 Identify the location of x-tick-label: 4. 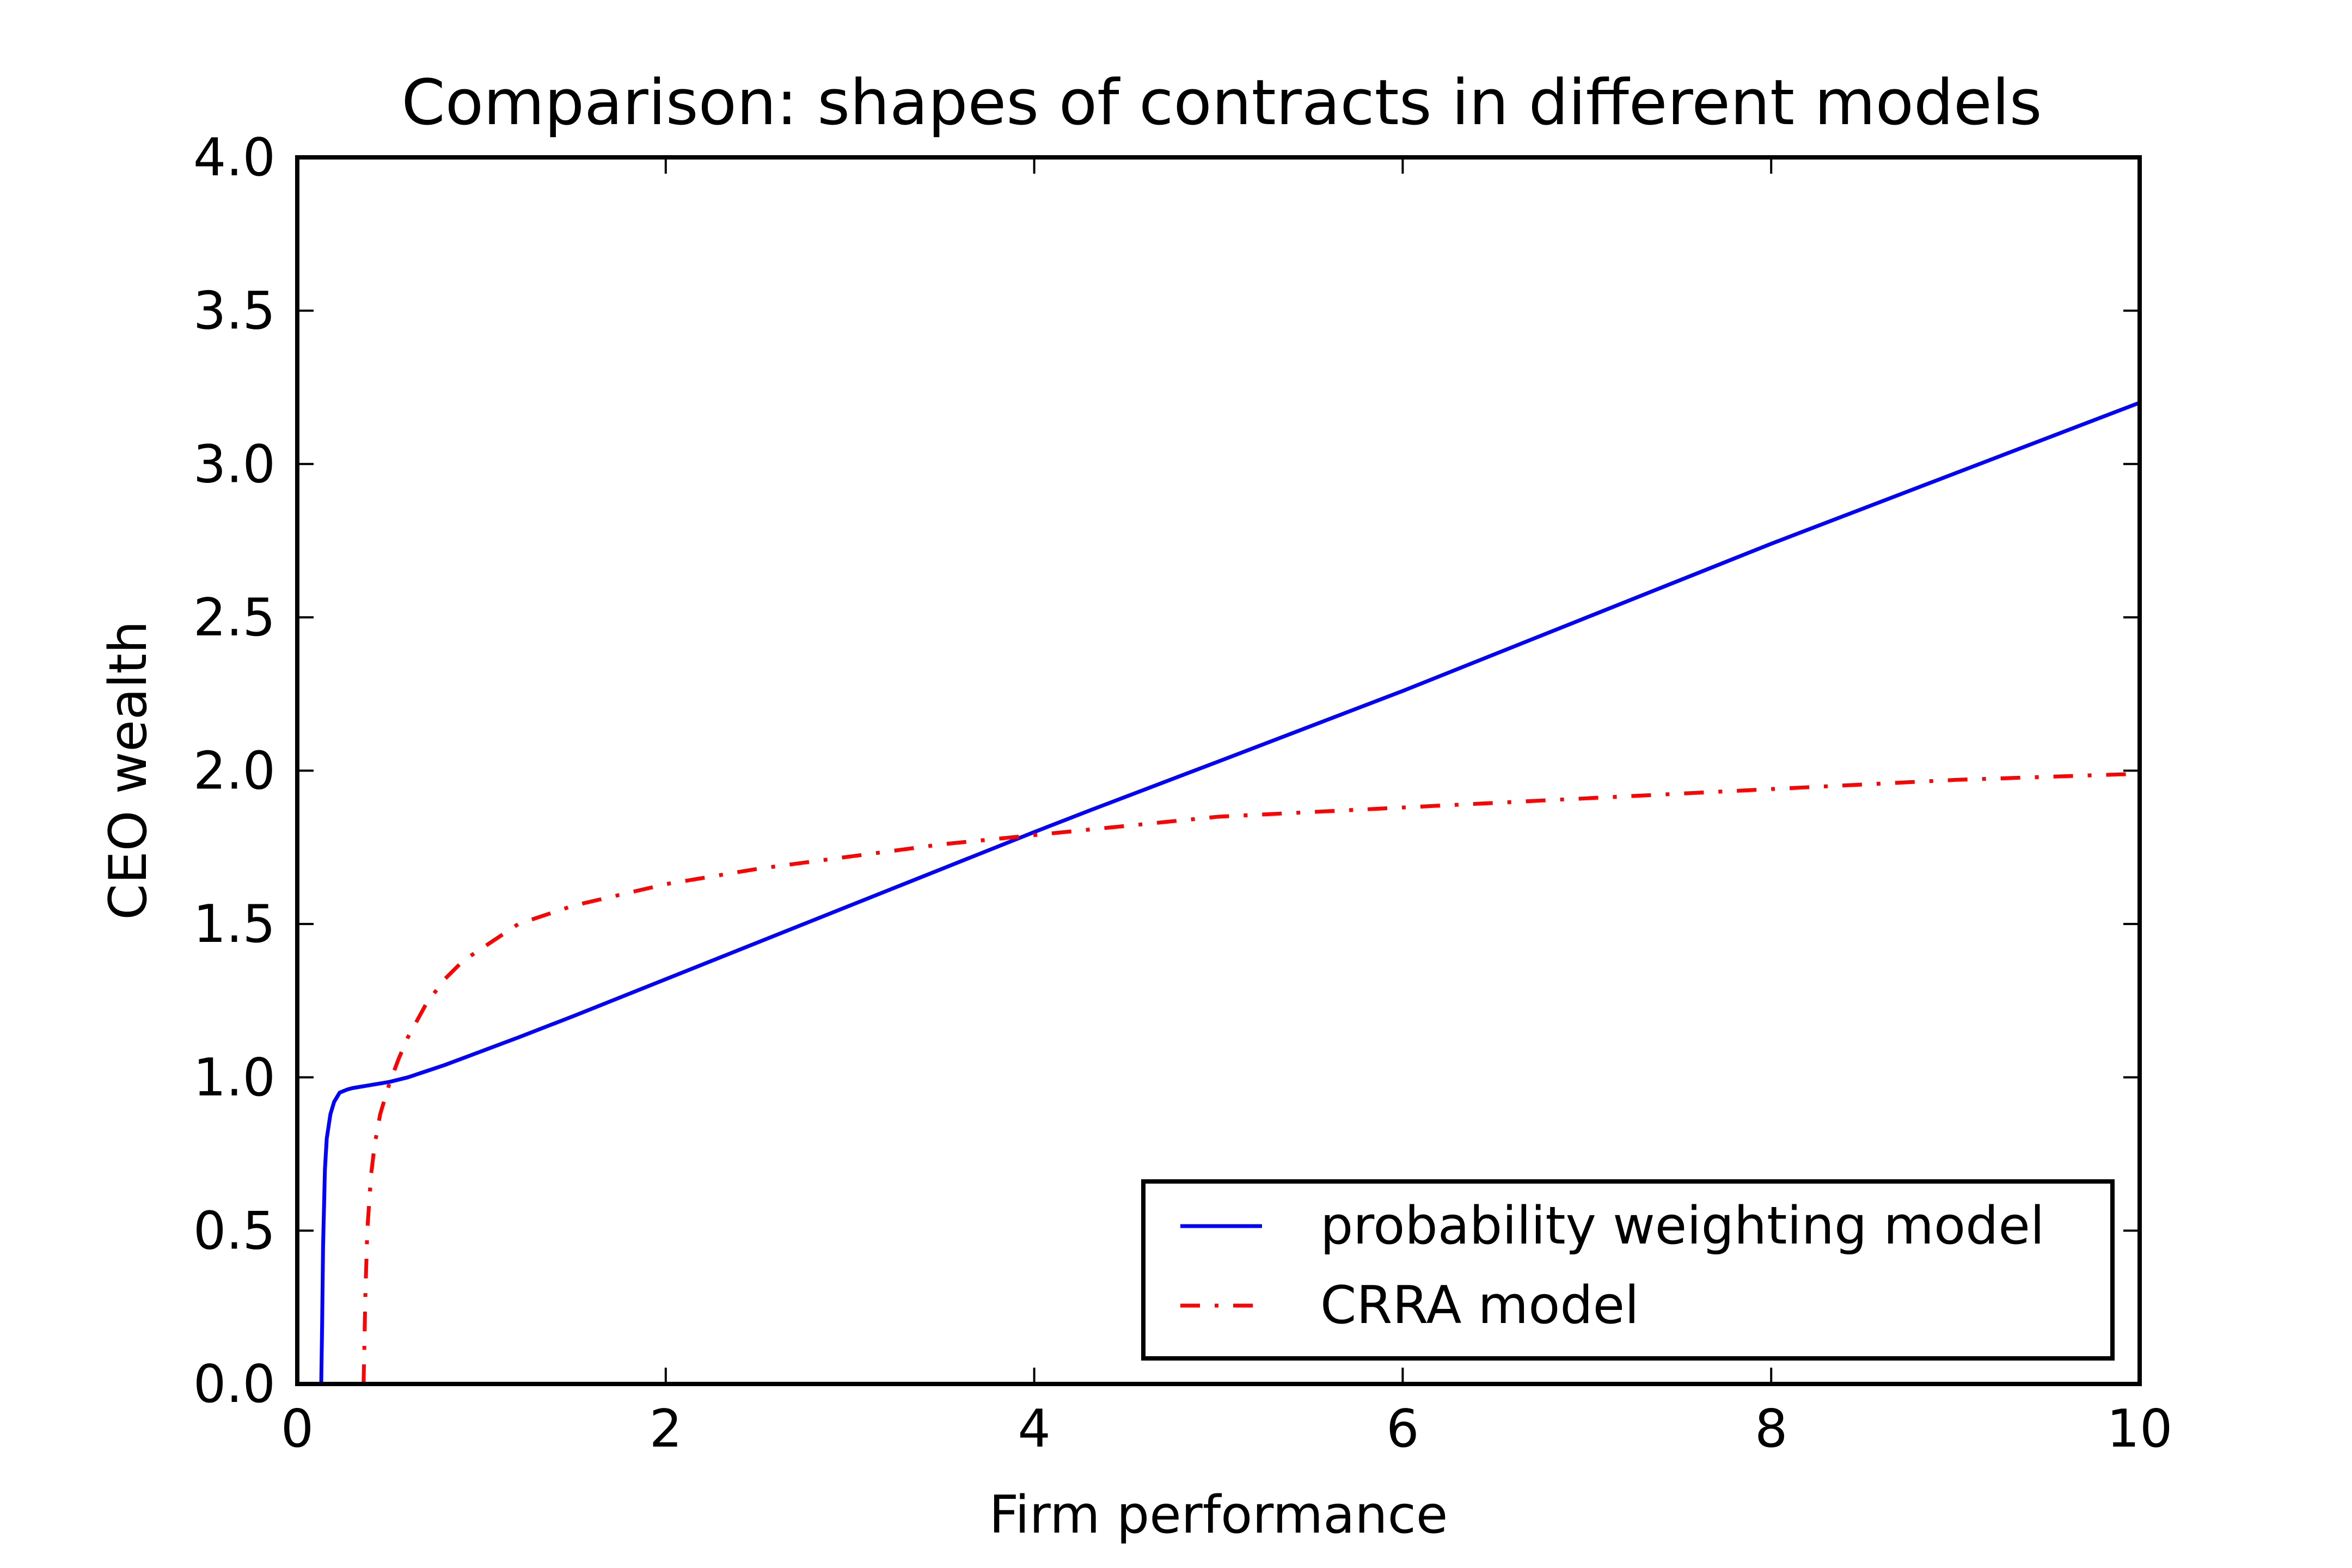
(1034, 1429).